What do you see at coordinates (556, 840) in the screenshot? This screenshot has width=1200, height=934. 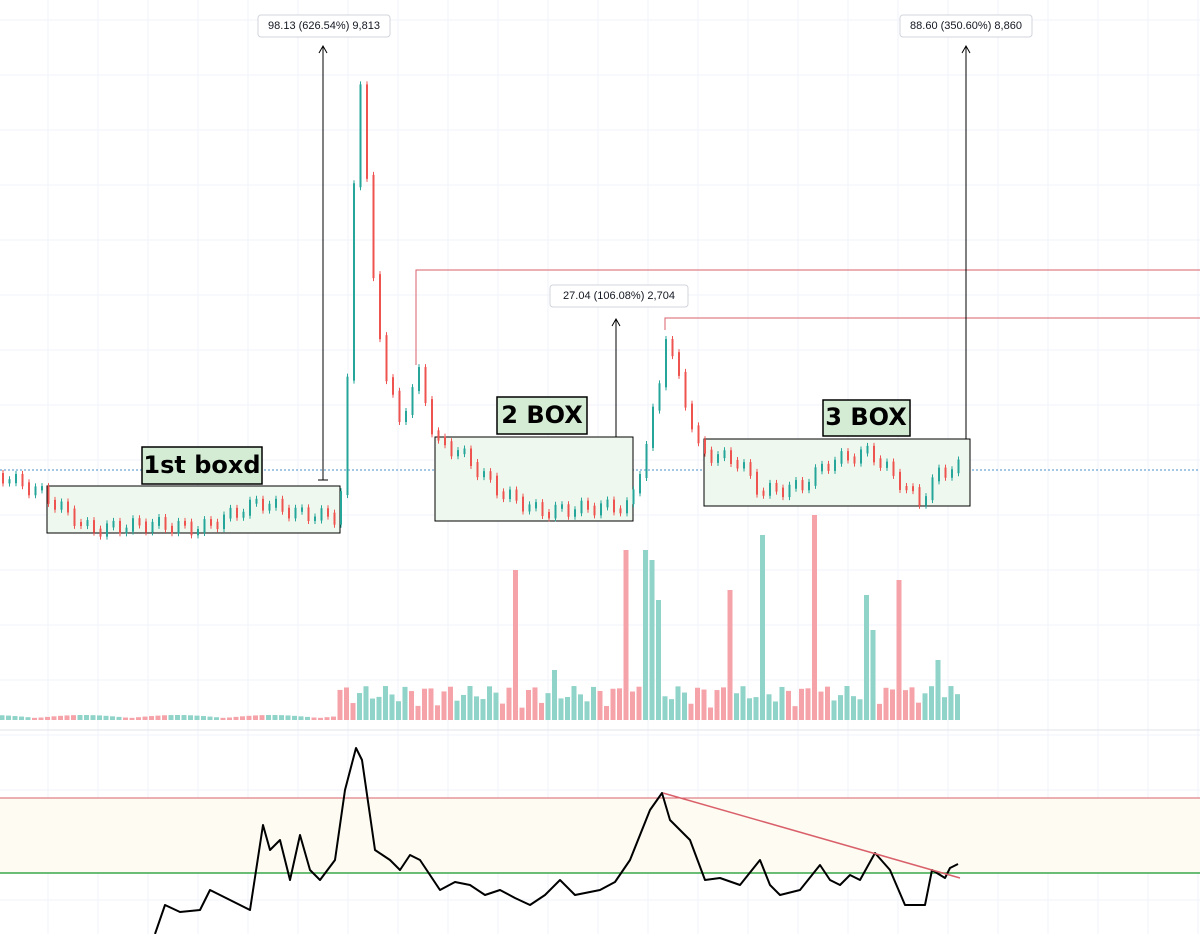 I see `rsi-line` at bounding box center [556, 840].